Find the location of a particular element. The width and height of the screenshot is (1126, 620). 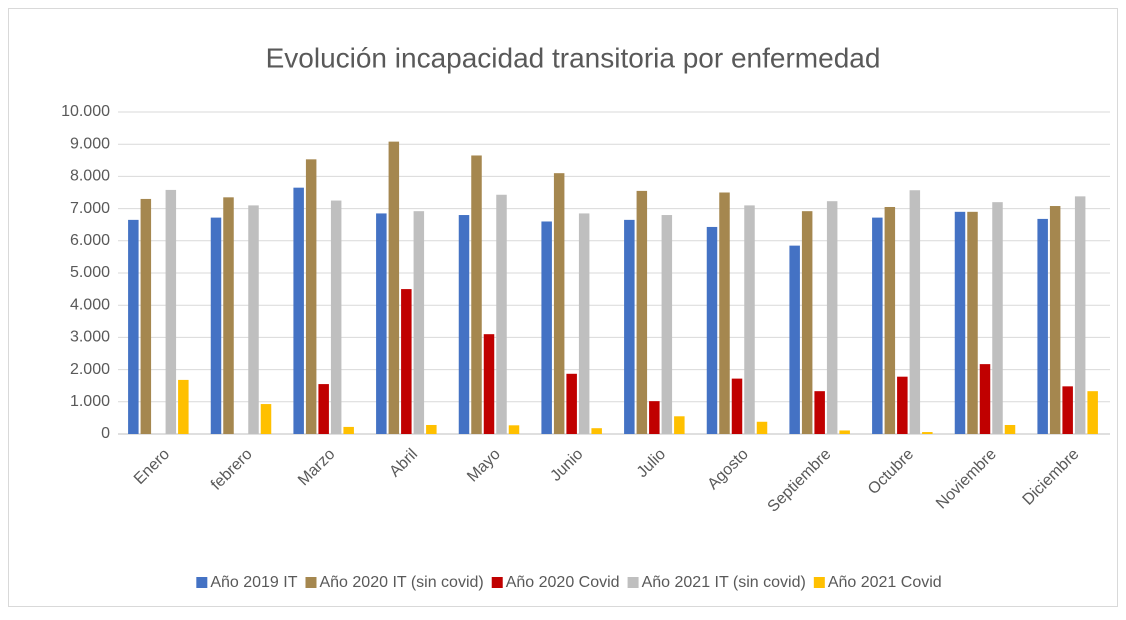

y-tick-label: 7.000 is located at coordinates (90, 208).